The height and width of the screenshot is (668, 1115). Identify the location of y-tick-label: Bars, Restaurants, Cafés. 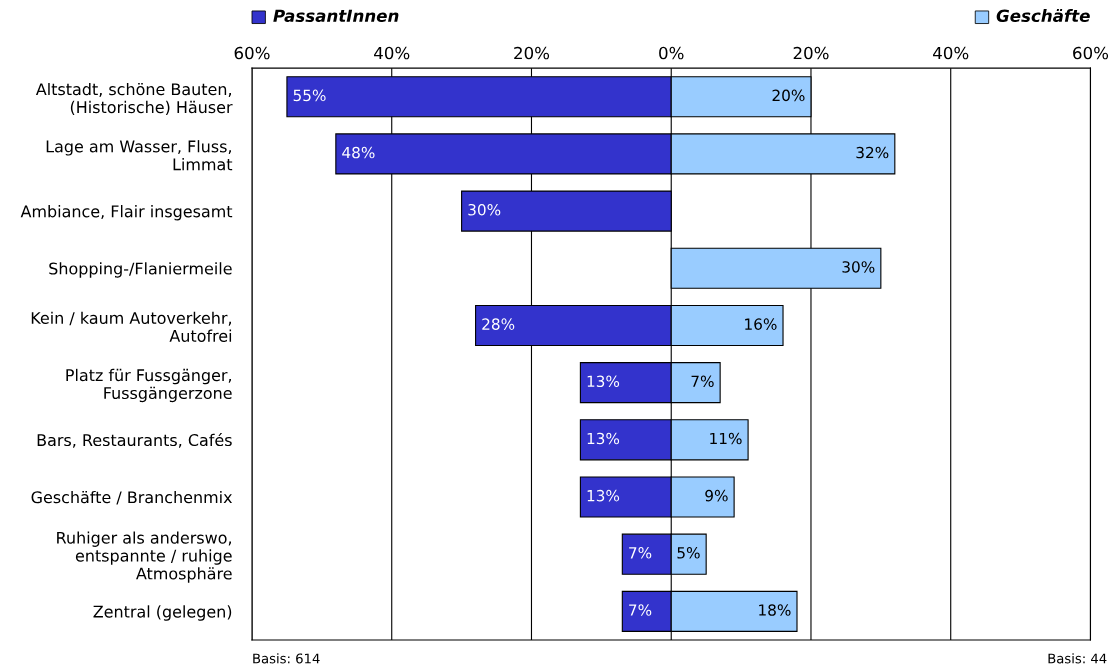
(134, 440).